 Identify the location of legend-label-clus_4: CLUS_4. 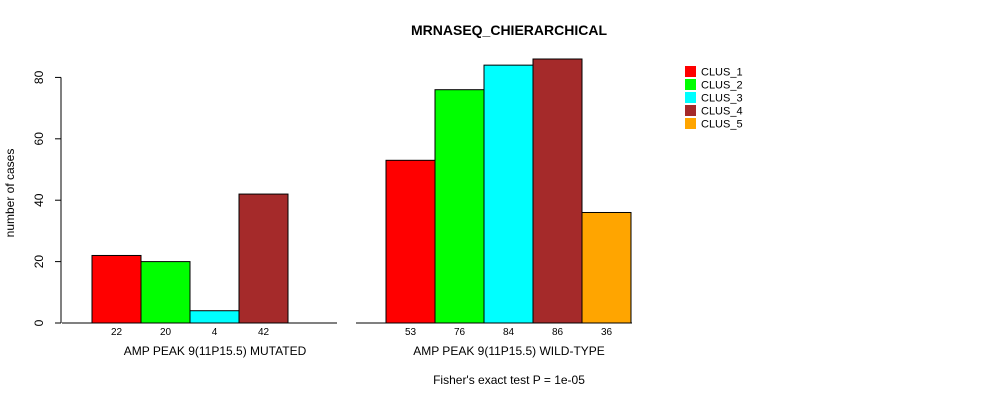
(722, 112).